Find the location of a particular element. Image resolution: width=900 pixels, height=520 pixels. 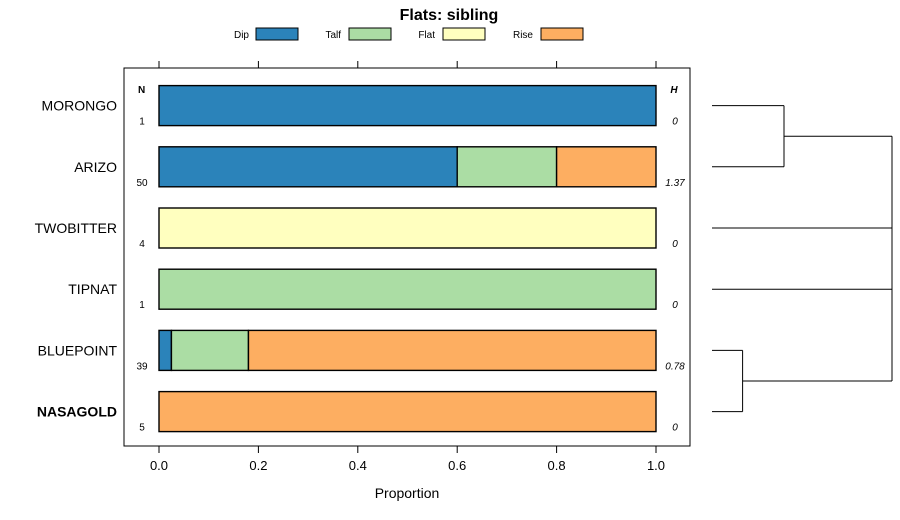

h-value-morongo: 0 is located at coordinates (675, 122).